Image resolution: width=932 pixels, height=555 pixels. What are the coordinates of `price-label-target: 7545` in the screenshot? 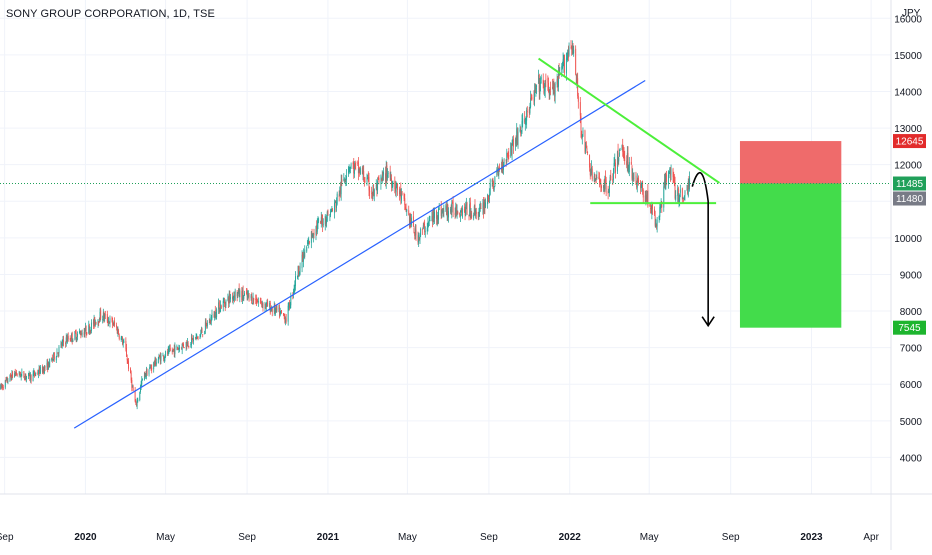 It's located at (909, 328).